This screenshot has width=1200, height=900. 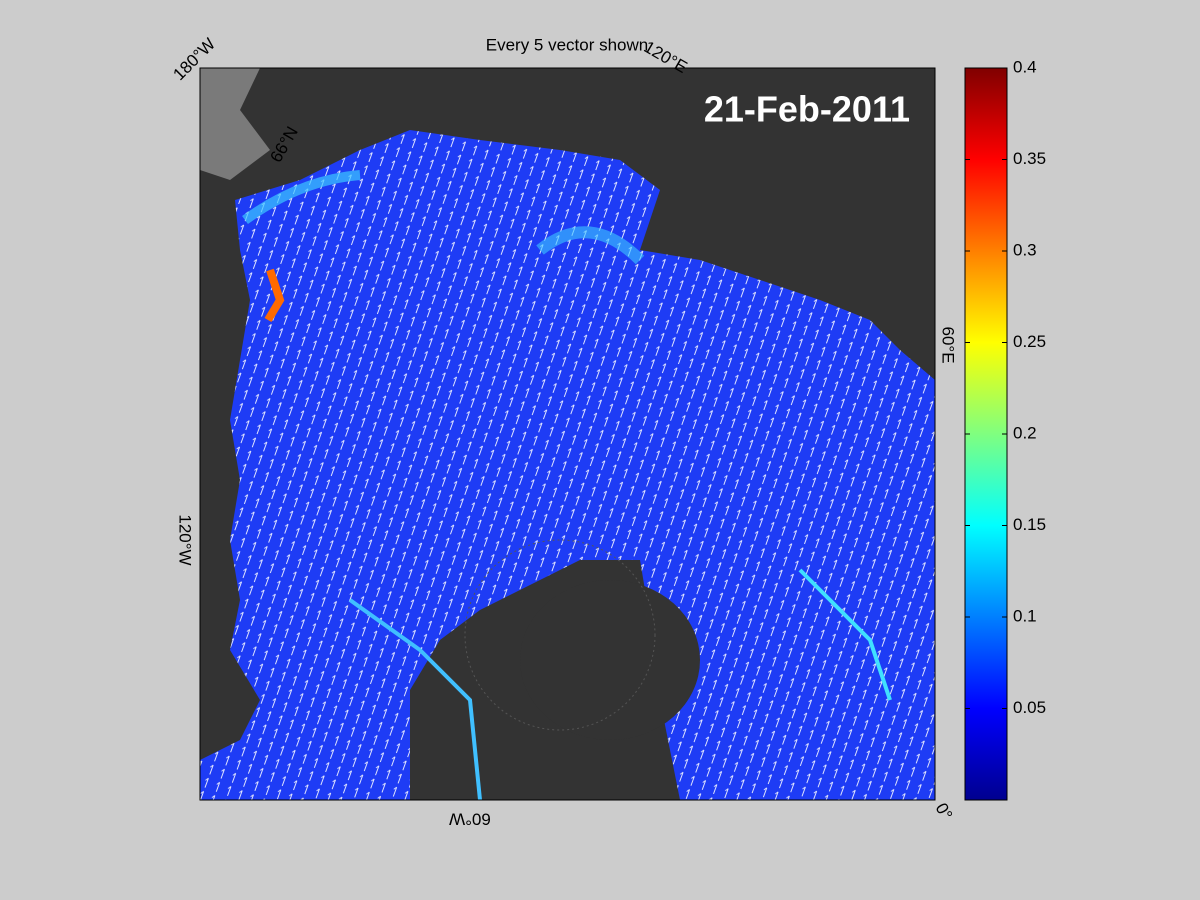 I want to click on map-title: Every 5 vector shown, so click(x=567, y=44).